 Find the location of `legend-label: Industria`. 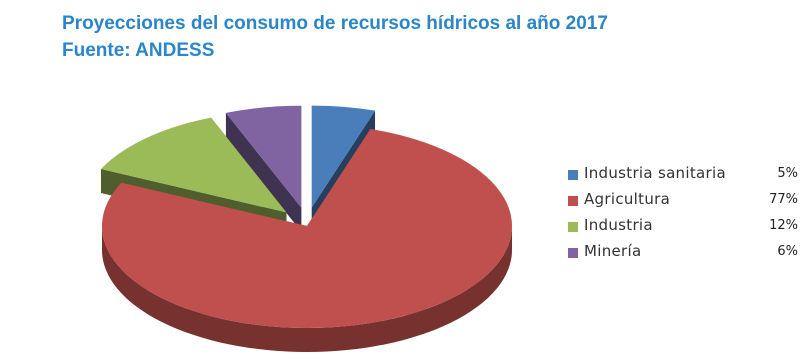

legend-label: Industria is located at coordinates (618, 225).